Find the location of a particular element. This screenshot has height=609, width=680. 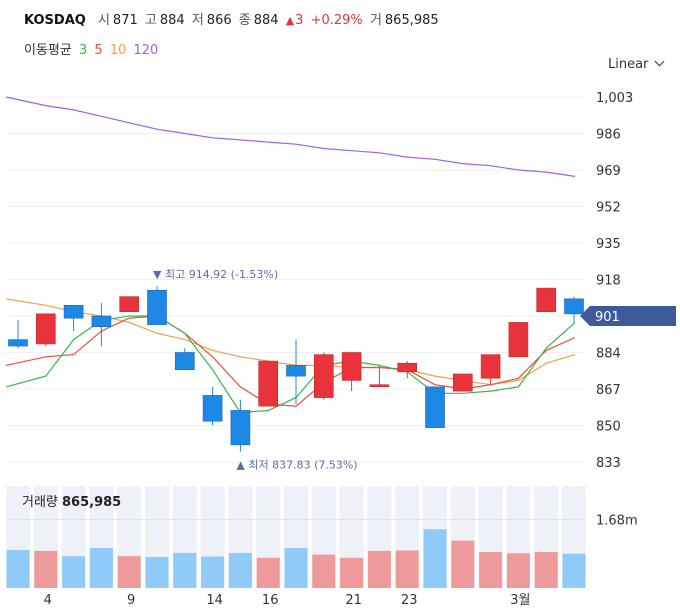

volume-panel-value: 865,985 is located at coordinates (91, 502).